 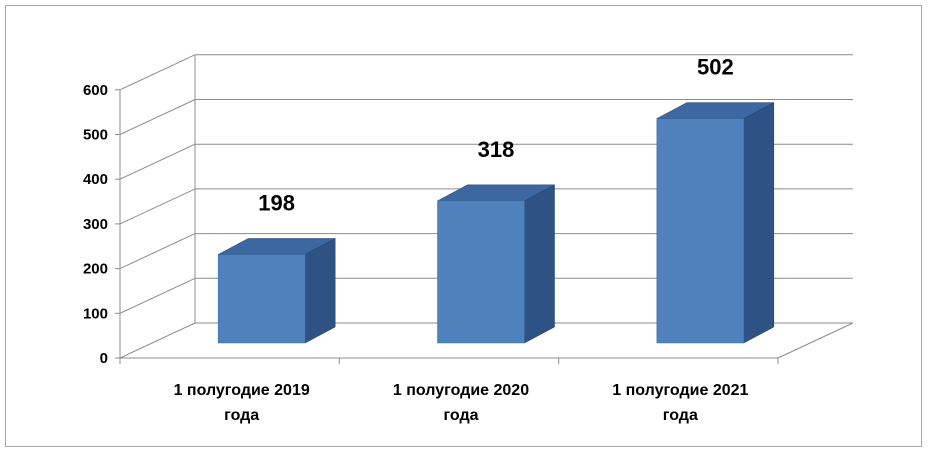 I want to click on y-tick-label: 100, so click(x=95, y=313).